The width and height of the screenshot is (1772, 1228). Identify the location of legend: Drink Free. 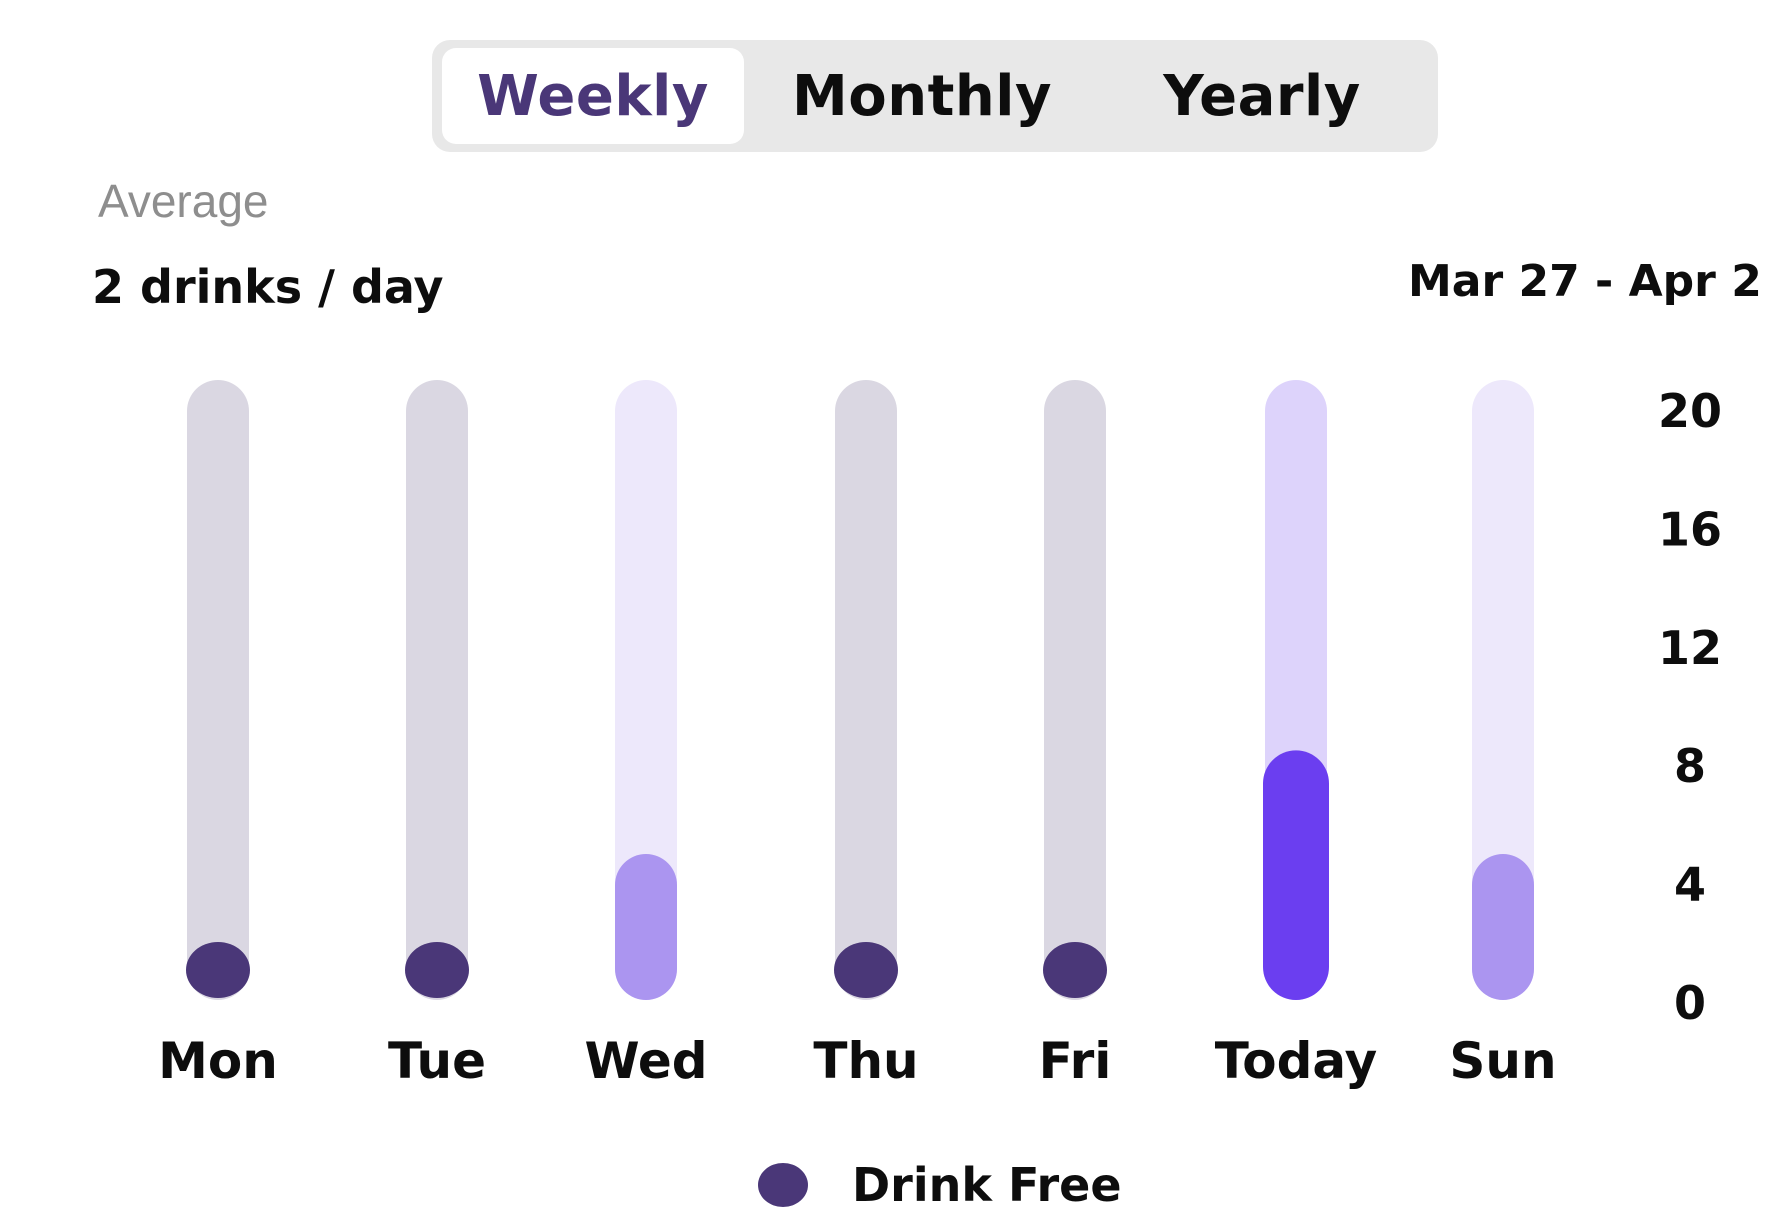
(940, 1185).